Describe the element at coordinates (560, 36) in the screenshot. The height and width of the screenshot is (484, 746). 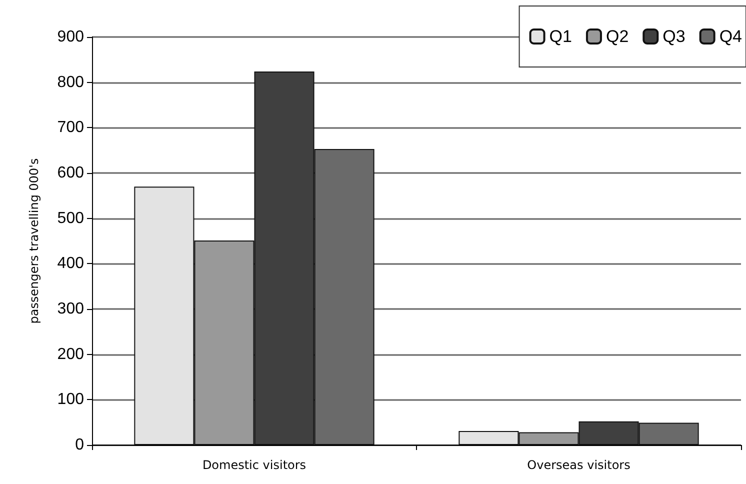
I see `legend-label: Q1` at that location.